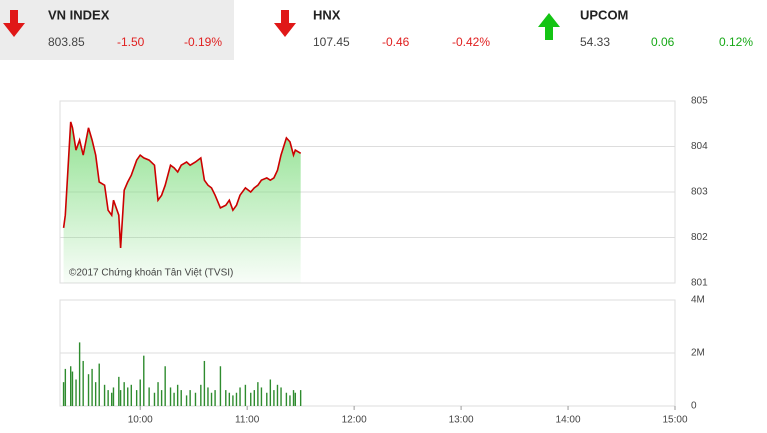 This screenshot has width=767, height=433. I want to click on index-percent: -0.42%, so click(471, 42).